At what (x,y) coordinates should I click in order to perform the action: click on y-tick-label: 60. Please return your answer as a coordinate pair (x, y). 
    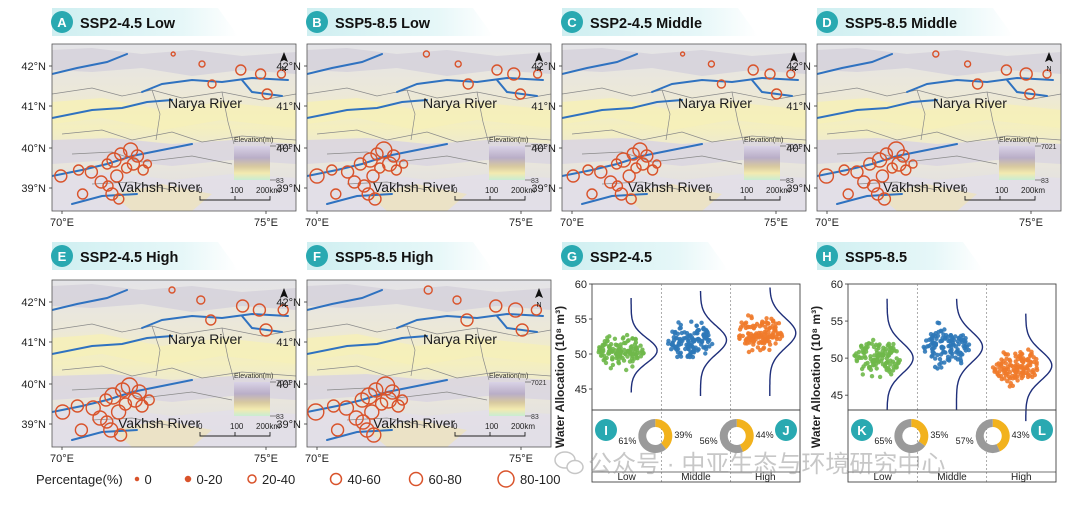
    Looking at the image, I should click on (581, 285).